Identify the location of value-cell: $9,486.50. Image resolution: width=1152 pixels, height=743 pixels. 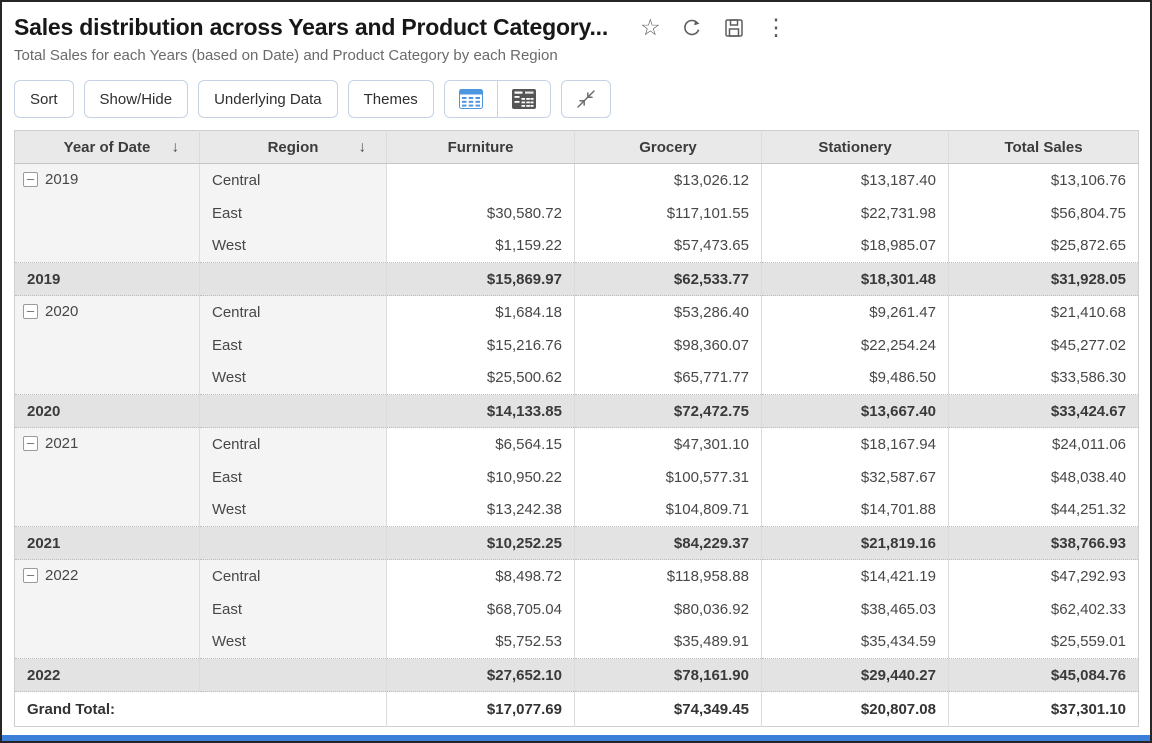
(855, 378).